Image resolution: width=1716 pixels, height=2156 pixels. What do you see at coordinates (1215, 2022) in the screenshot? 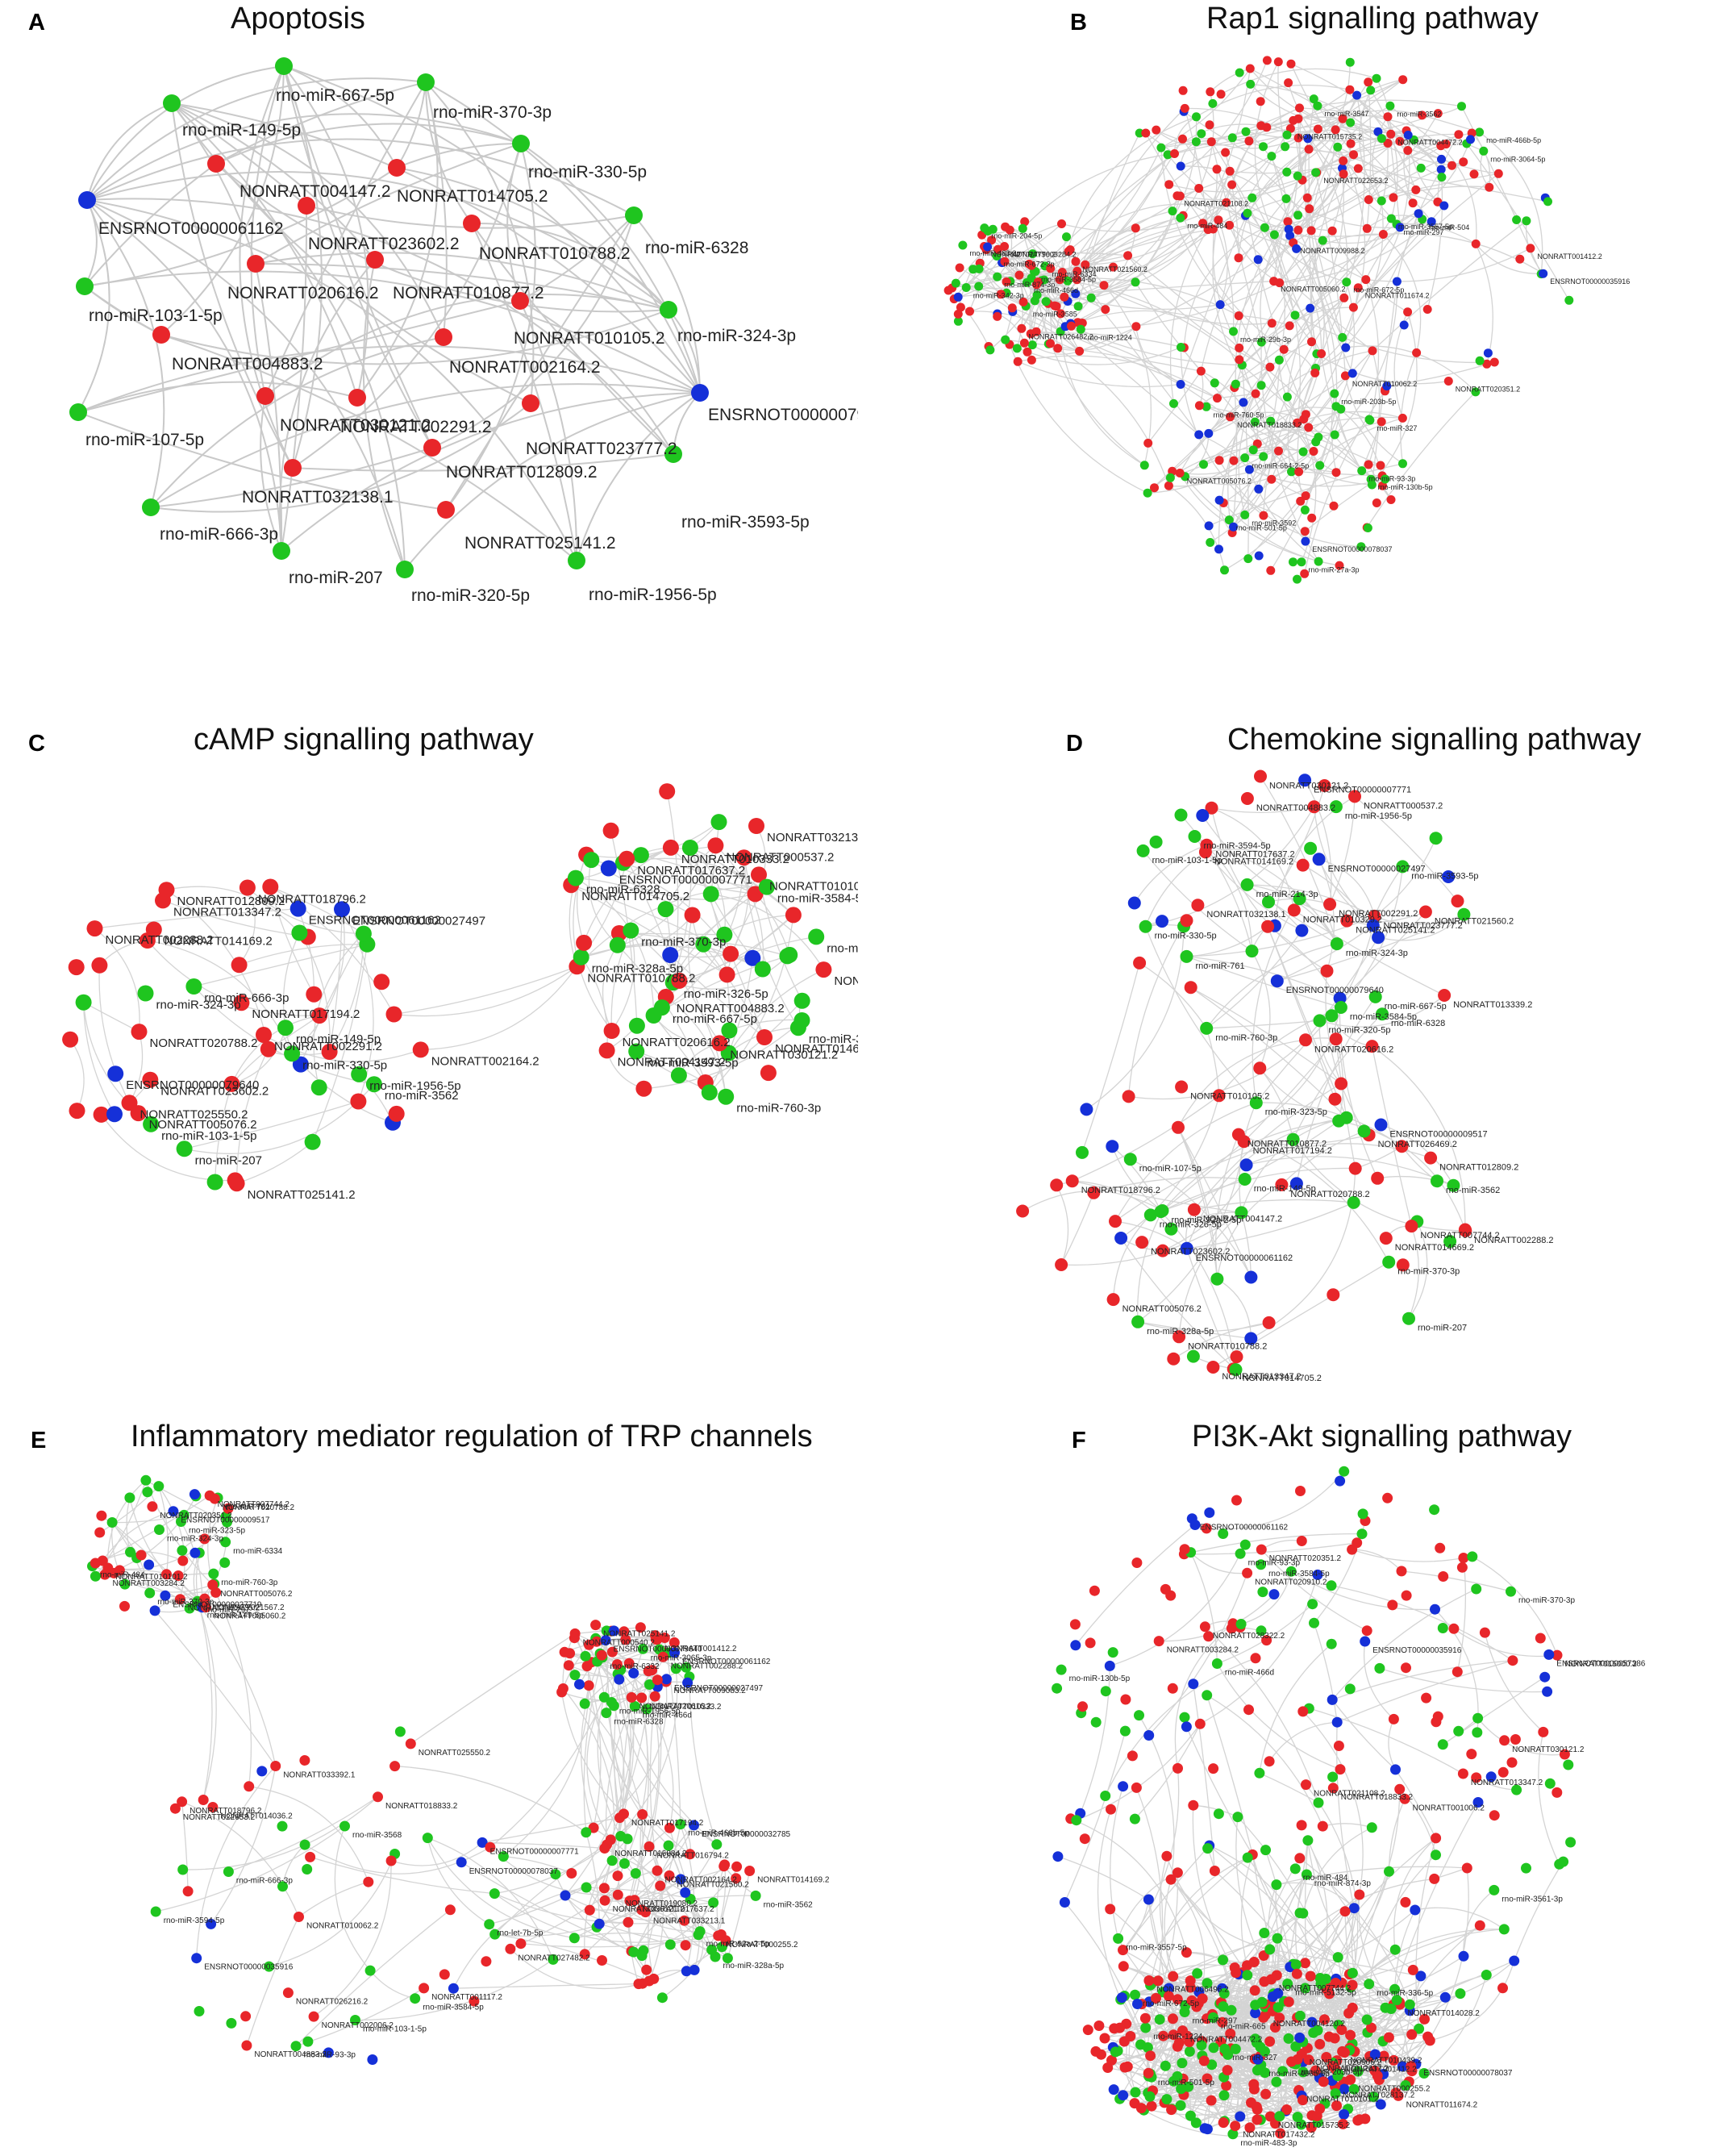
I see `node-label: rno-miR-297` at bounding box center [1215, 2022].